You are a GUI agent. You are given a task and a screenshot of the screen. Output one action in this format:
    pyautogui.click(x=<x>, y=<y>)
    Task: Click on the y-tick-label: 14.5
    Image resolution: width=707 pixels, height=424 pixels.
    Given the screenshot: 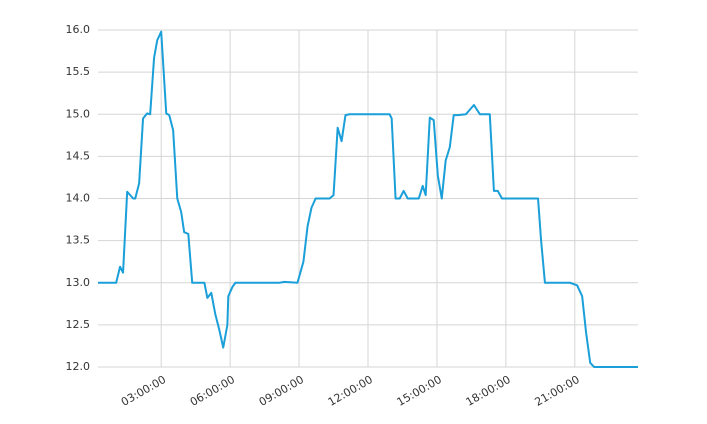 What is the action you would take?
    pyautogui.click(x=78, y=155)
    